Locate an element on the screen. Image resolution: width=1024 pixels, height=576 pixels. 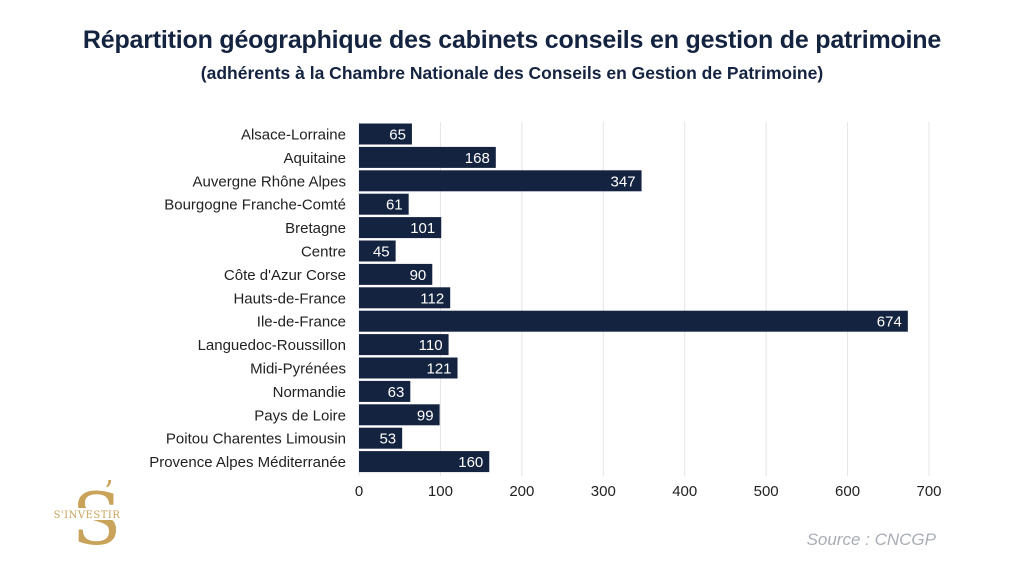
x-tick-label: 200 is located at coordinates (521, 491).